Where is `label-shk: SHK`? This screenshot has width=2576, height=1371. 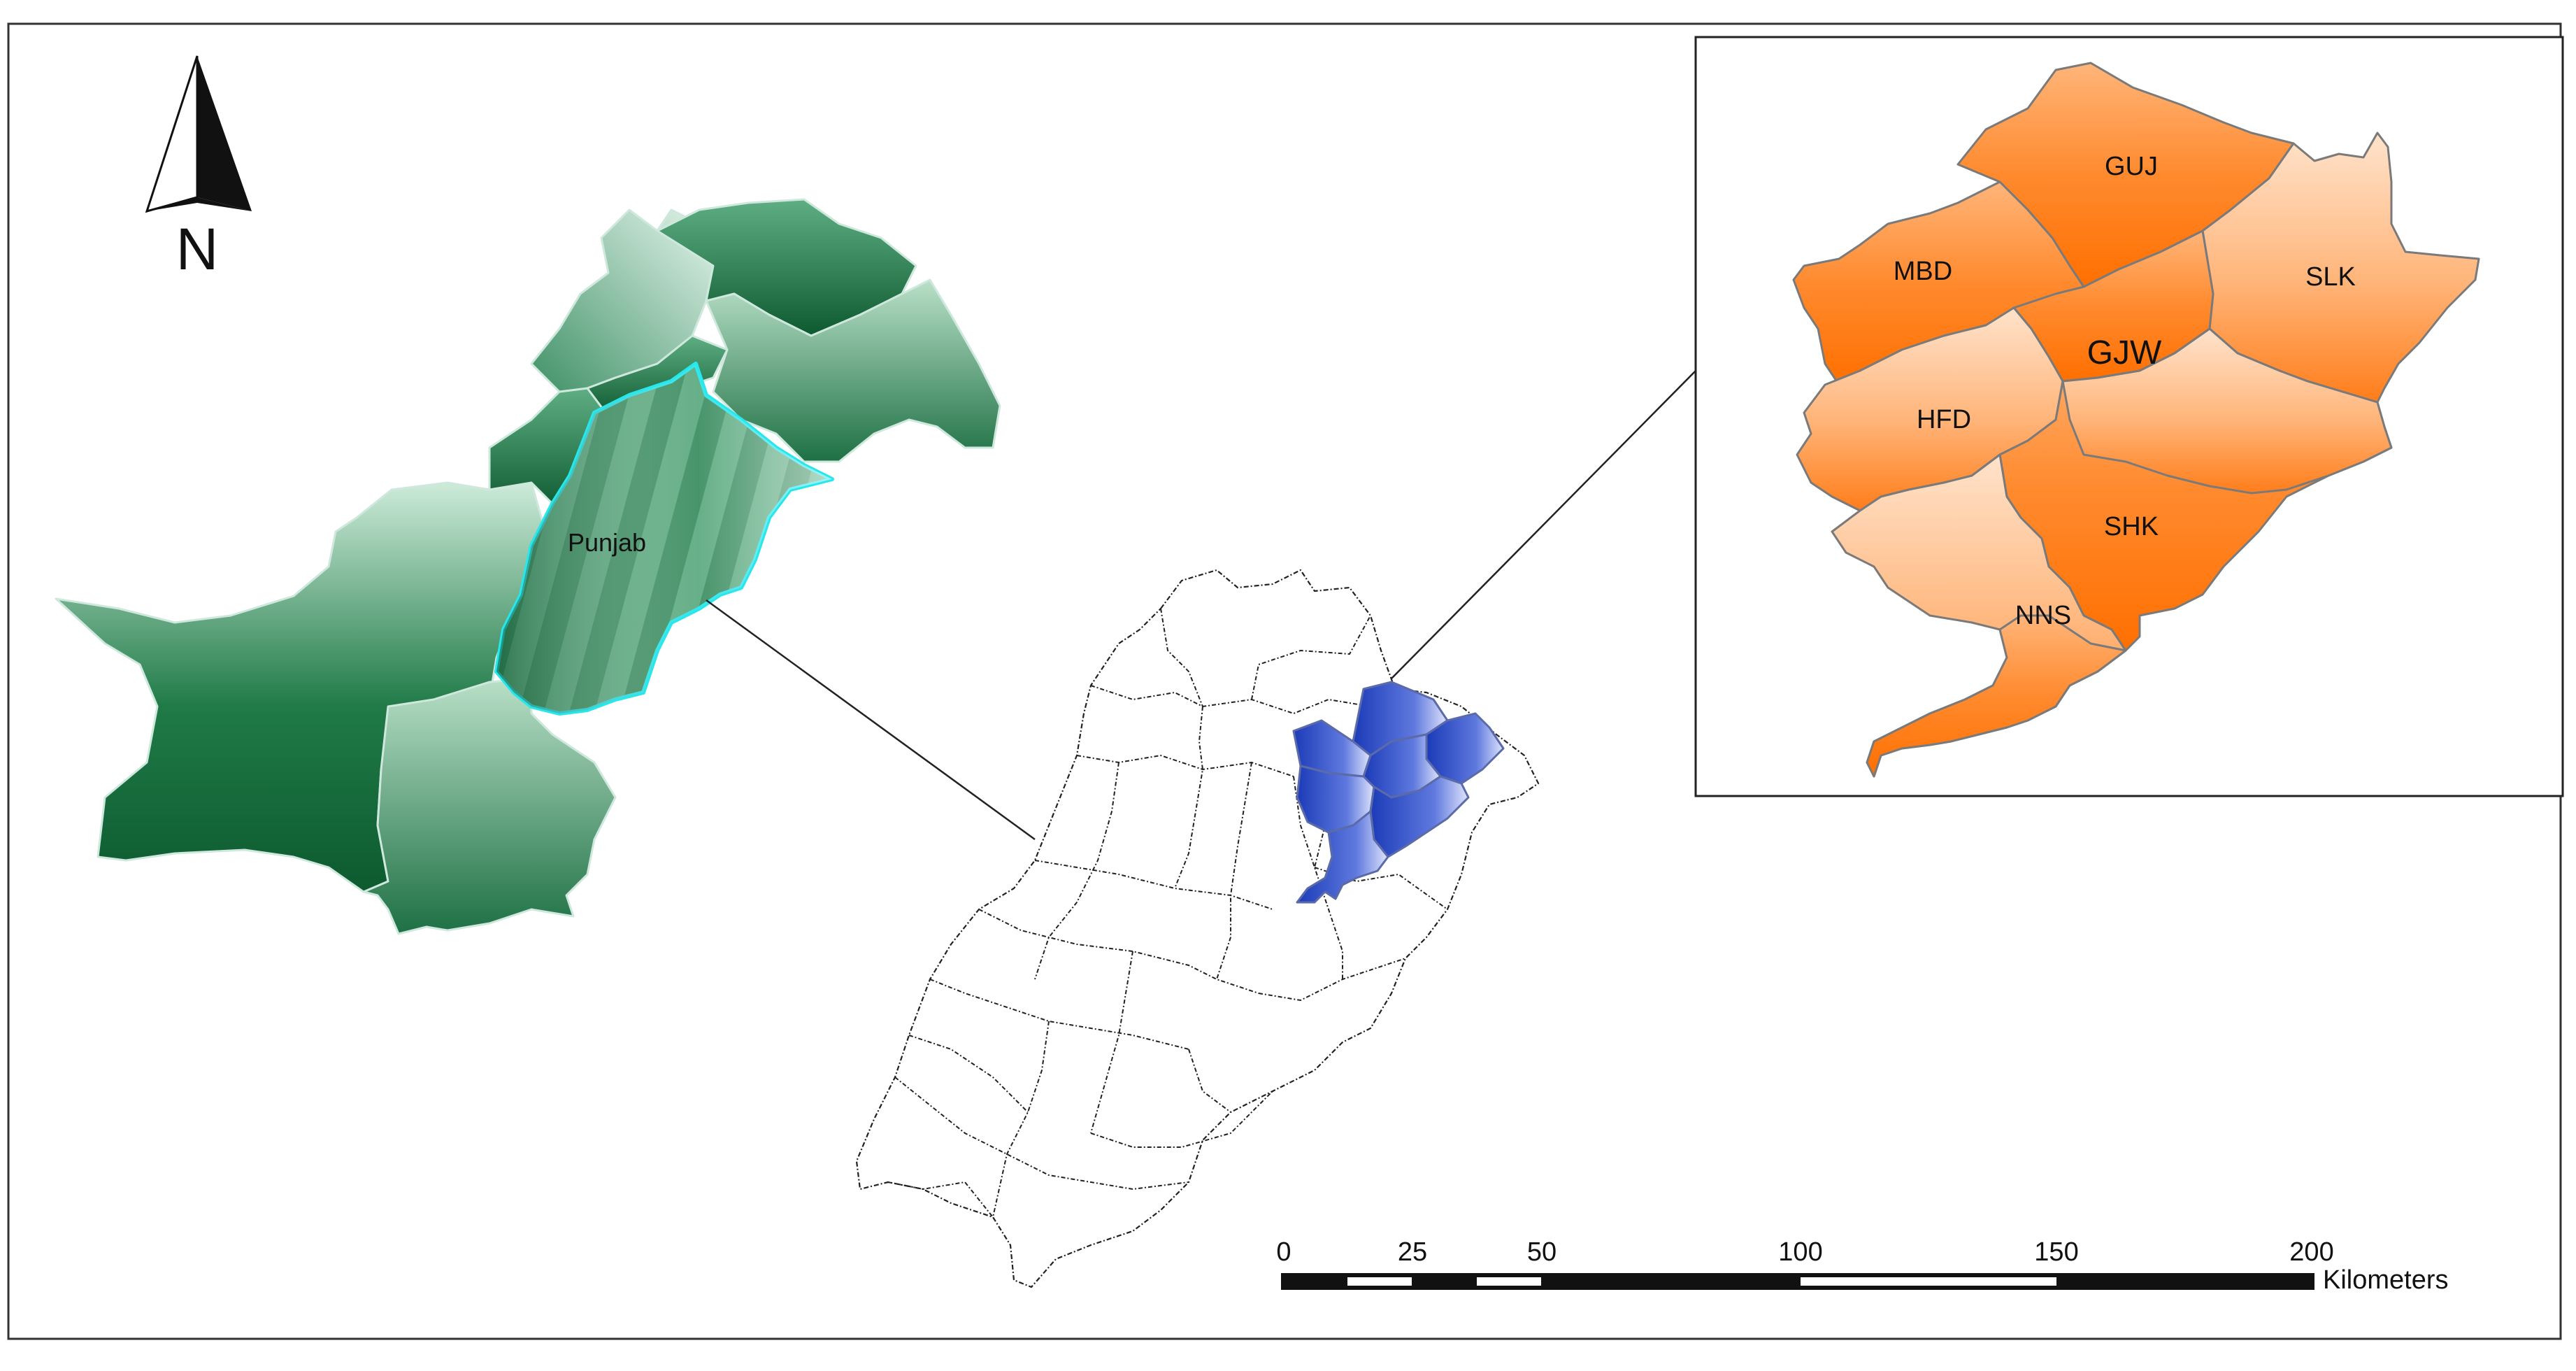
label-shk: SHK is located at coordinates (2131, 526).